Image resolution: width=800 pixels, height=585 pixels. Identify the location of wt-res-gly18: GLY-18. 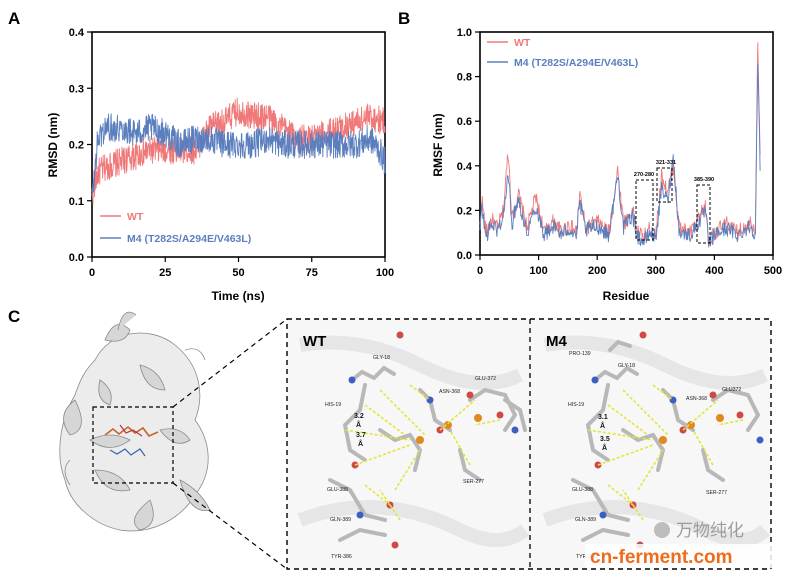
(381, 358).